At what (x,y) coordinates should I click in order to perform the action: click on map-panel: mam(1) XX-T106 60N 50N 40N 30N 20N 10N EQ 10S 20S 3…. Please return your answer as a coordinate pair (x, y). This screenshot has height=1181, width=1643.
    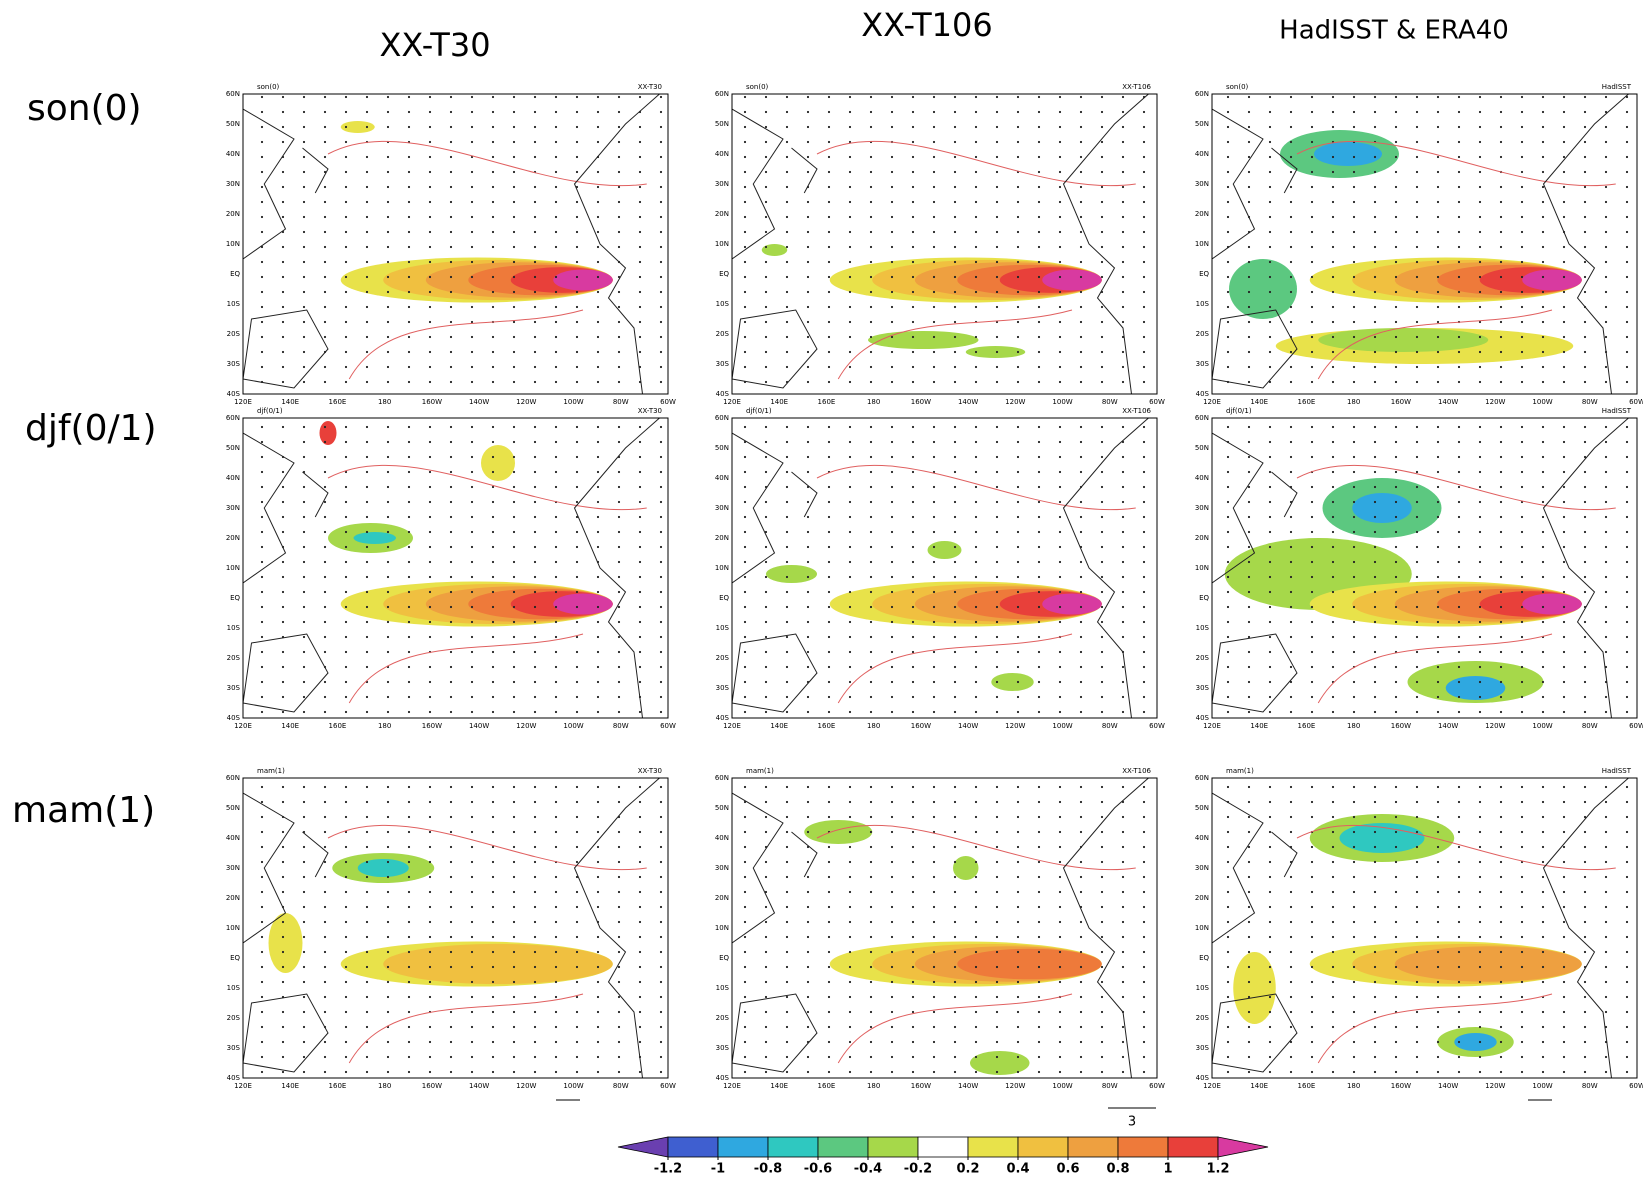
    Looking at the image, I should click on (940, 928).